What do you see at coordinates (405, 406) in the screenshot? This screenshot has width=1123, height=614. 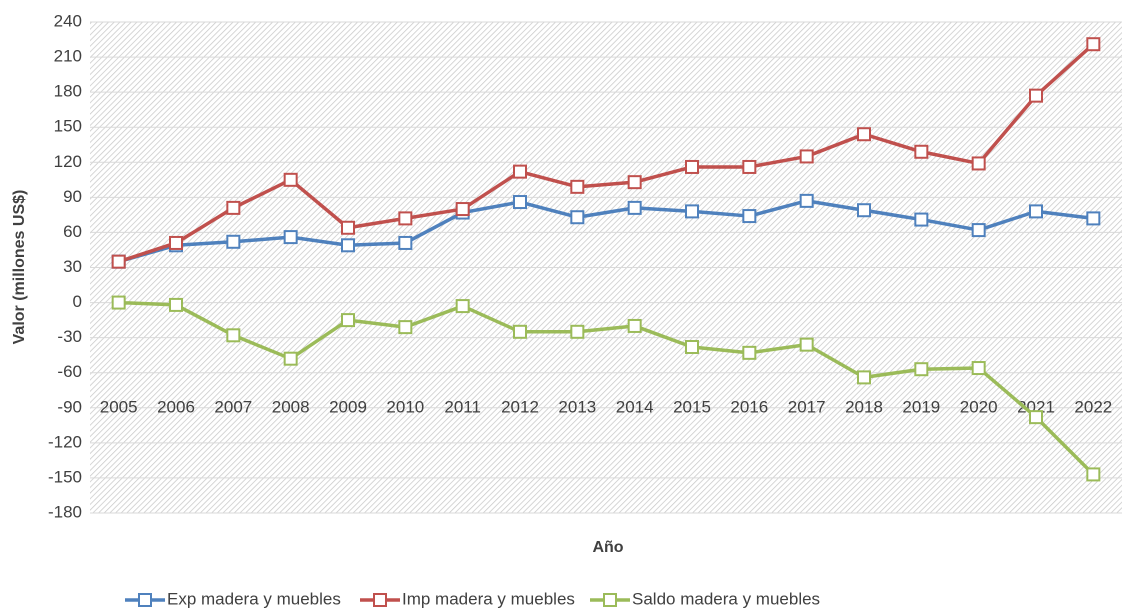 I see `x-tick-label: 2010` at bounding box center [405, 406].